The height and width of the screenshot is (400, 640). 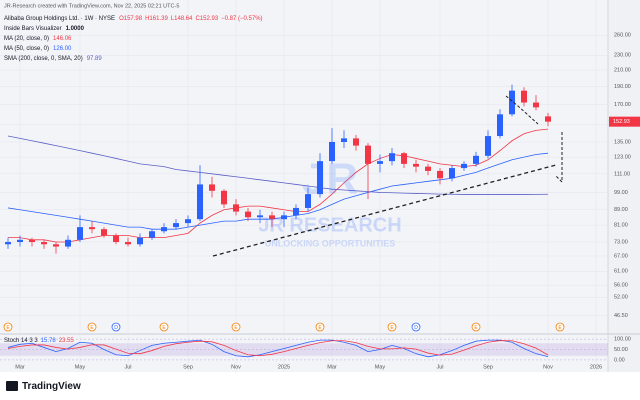 I want to click on ma-line, so click(x=278, y=165).